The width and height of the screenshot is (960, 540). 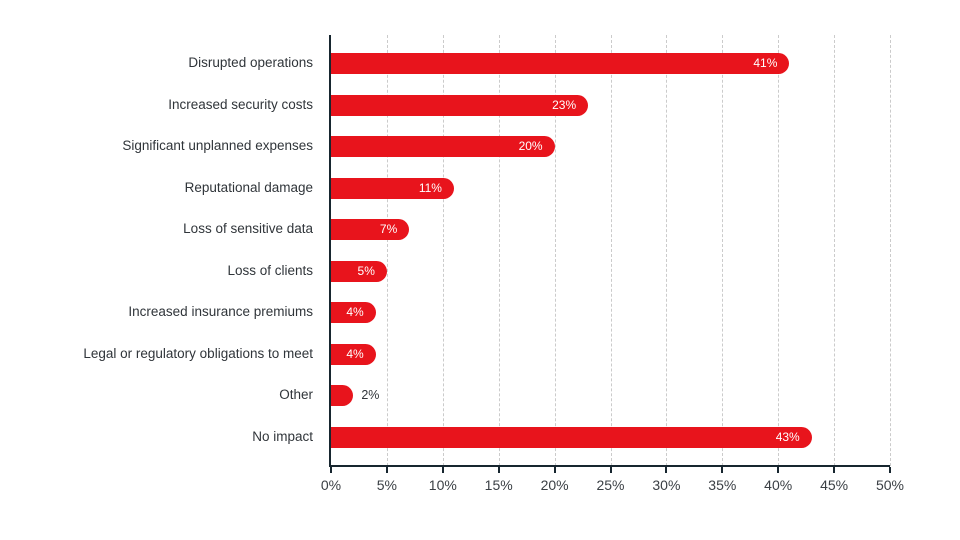 I want to click on x-axis-tick-label-30: 30%, so click(x=666, y=485).